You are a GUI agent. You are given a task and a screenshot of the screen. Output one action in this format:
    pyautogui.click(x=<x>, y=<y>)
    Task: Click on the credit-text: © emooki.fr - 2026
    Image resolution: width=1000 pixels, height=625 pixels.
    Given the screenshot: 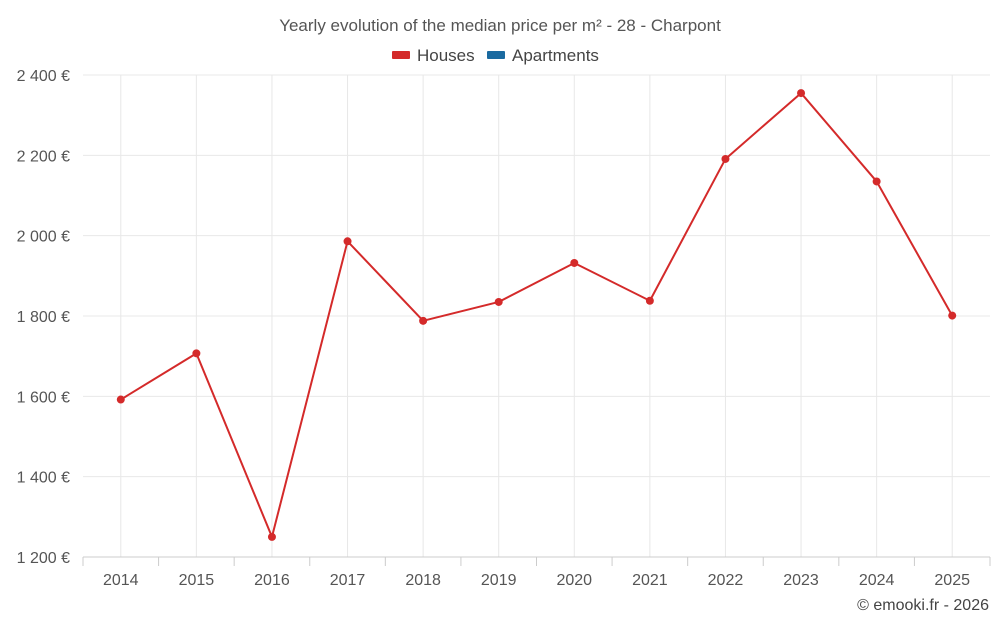 What is the action you would take?
    pyautogui.click(x=923, y=605)
    